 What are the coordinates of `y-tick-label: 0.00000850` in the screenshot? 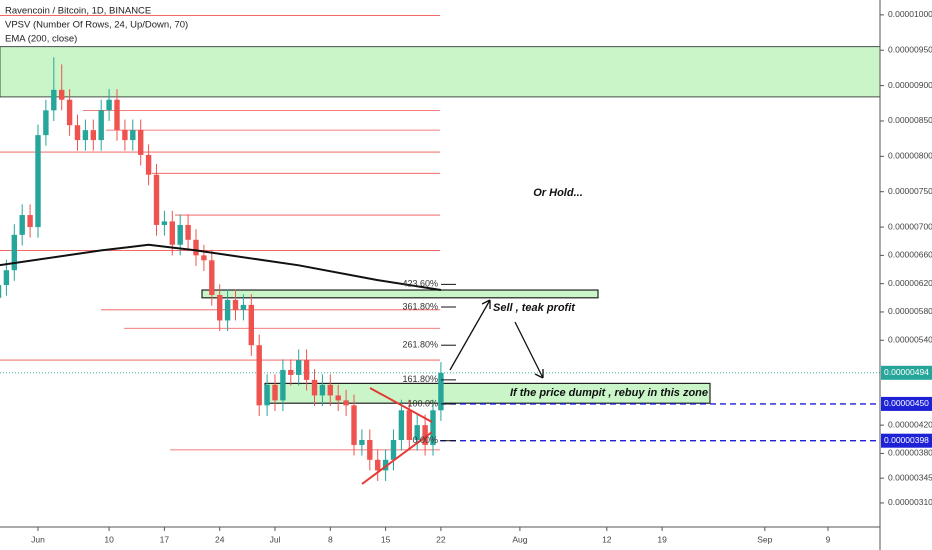 It's located at (910, 120).